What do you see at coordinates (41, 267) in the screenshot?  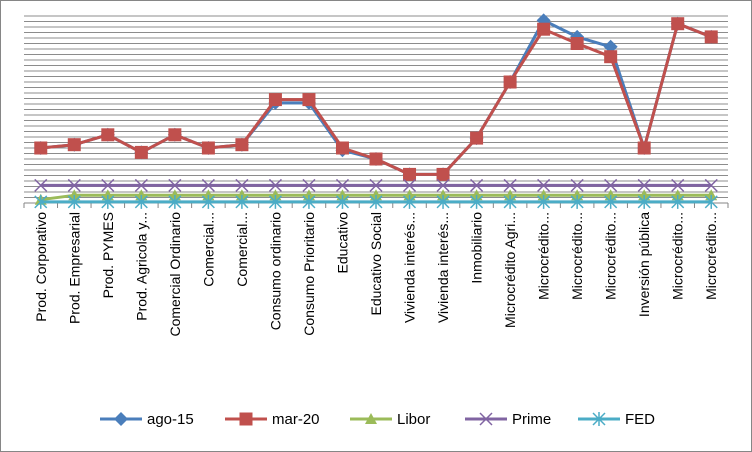 I see `x-tick-label: Prod. Corporativo` at bounding box center [41, 267].